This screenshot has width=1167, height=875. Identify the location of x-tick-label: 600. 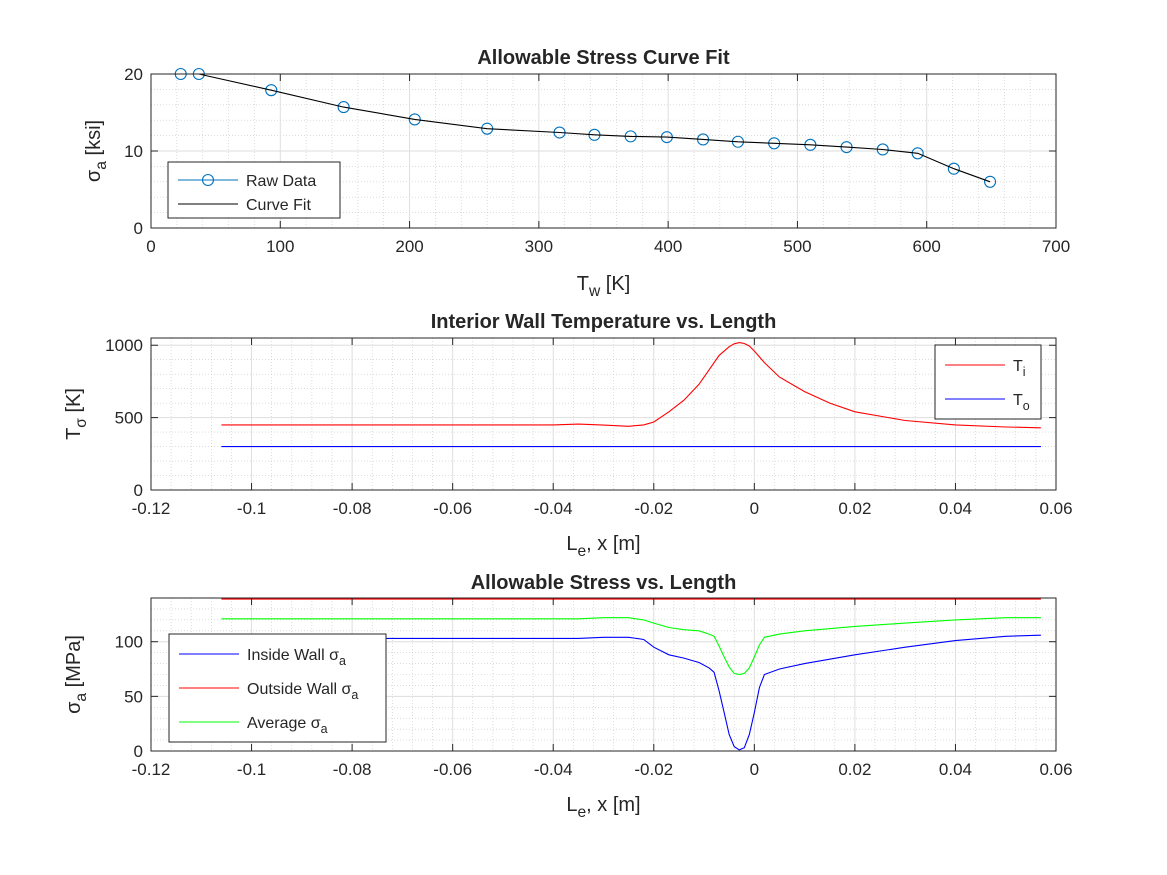
(927, 246).